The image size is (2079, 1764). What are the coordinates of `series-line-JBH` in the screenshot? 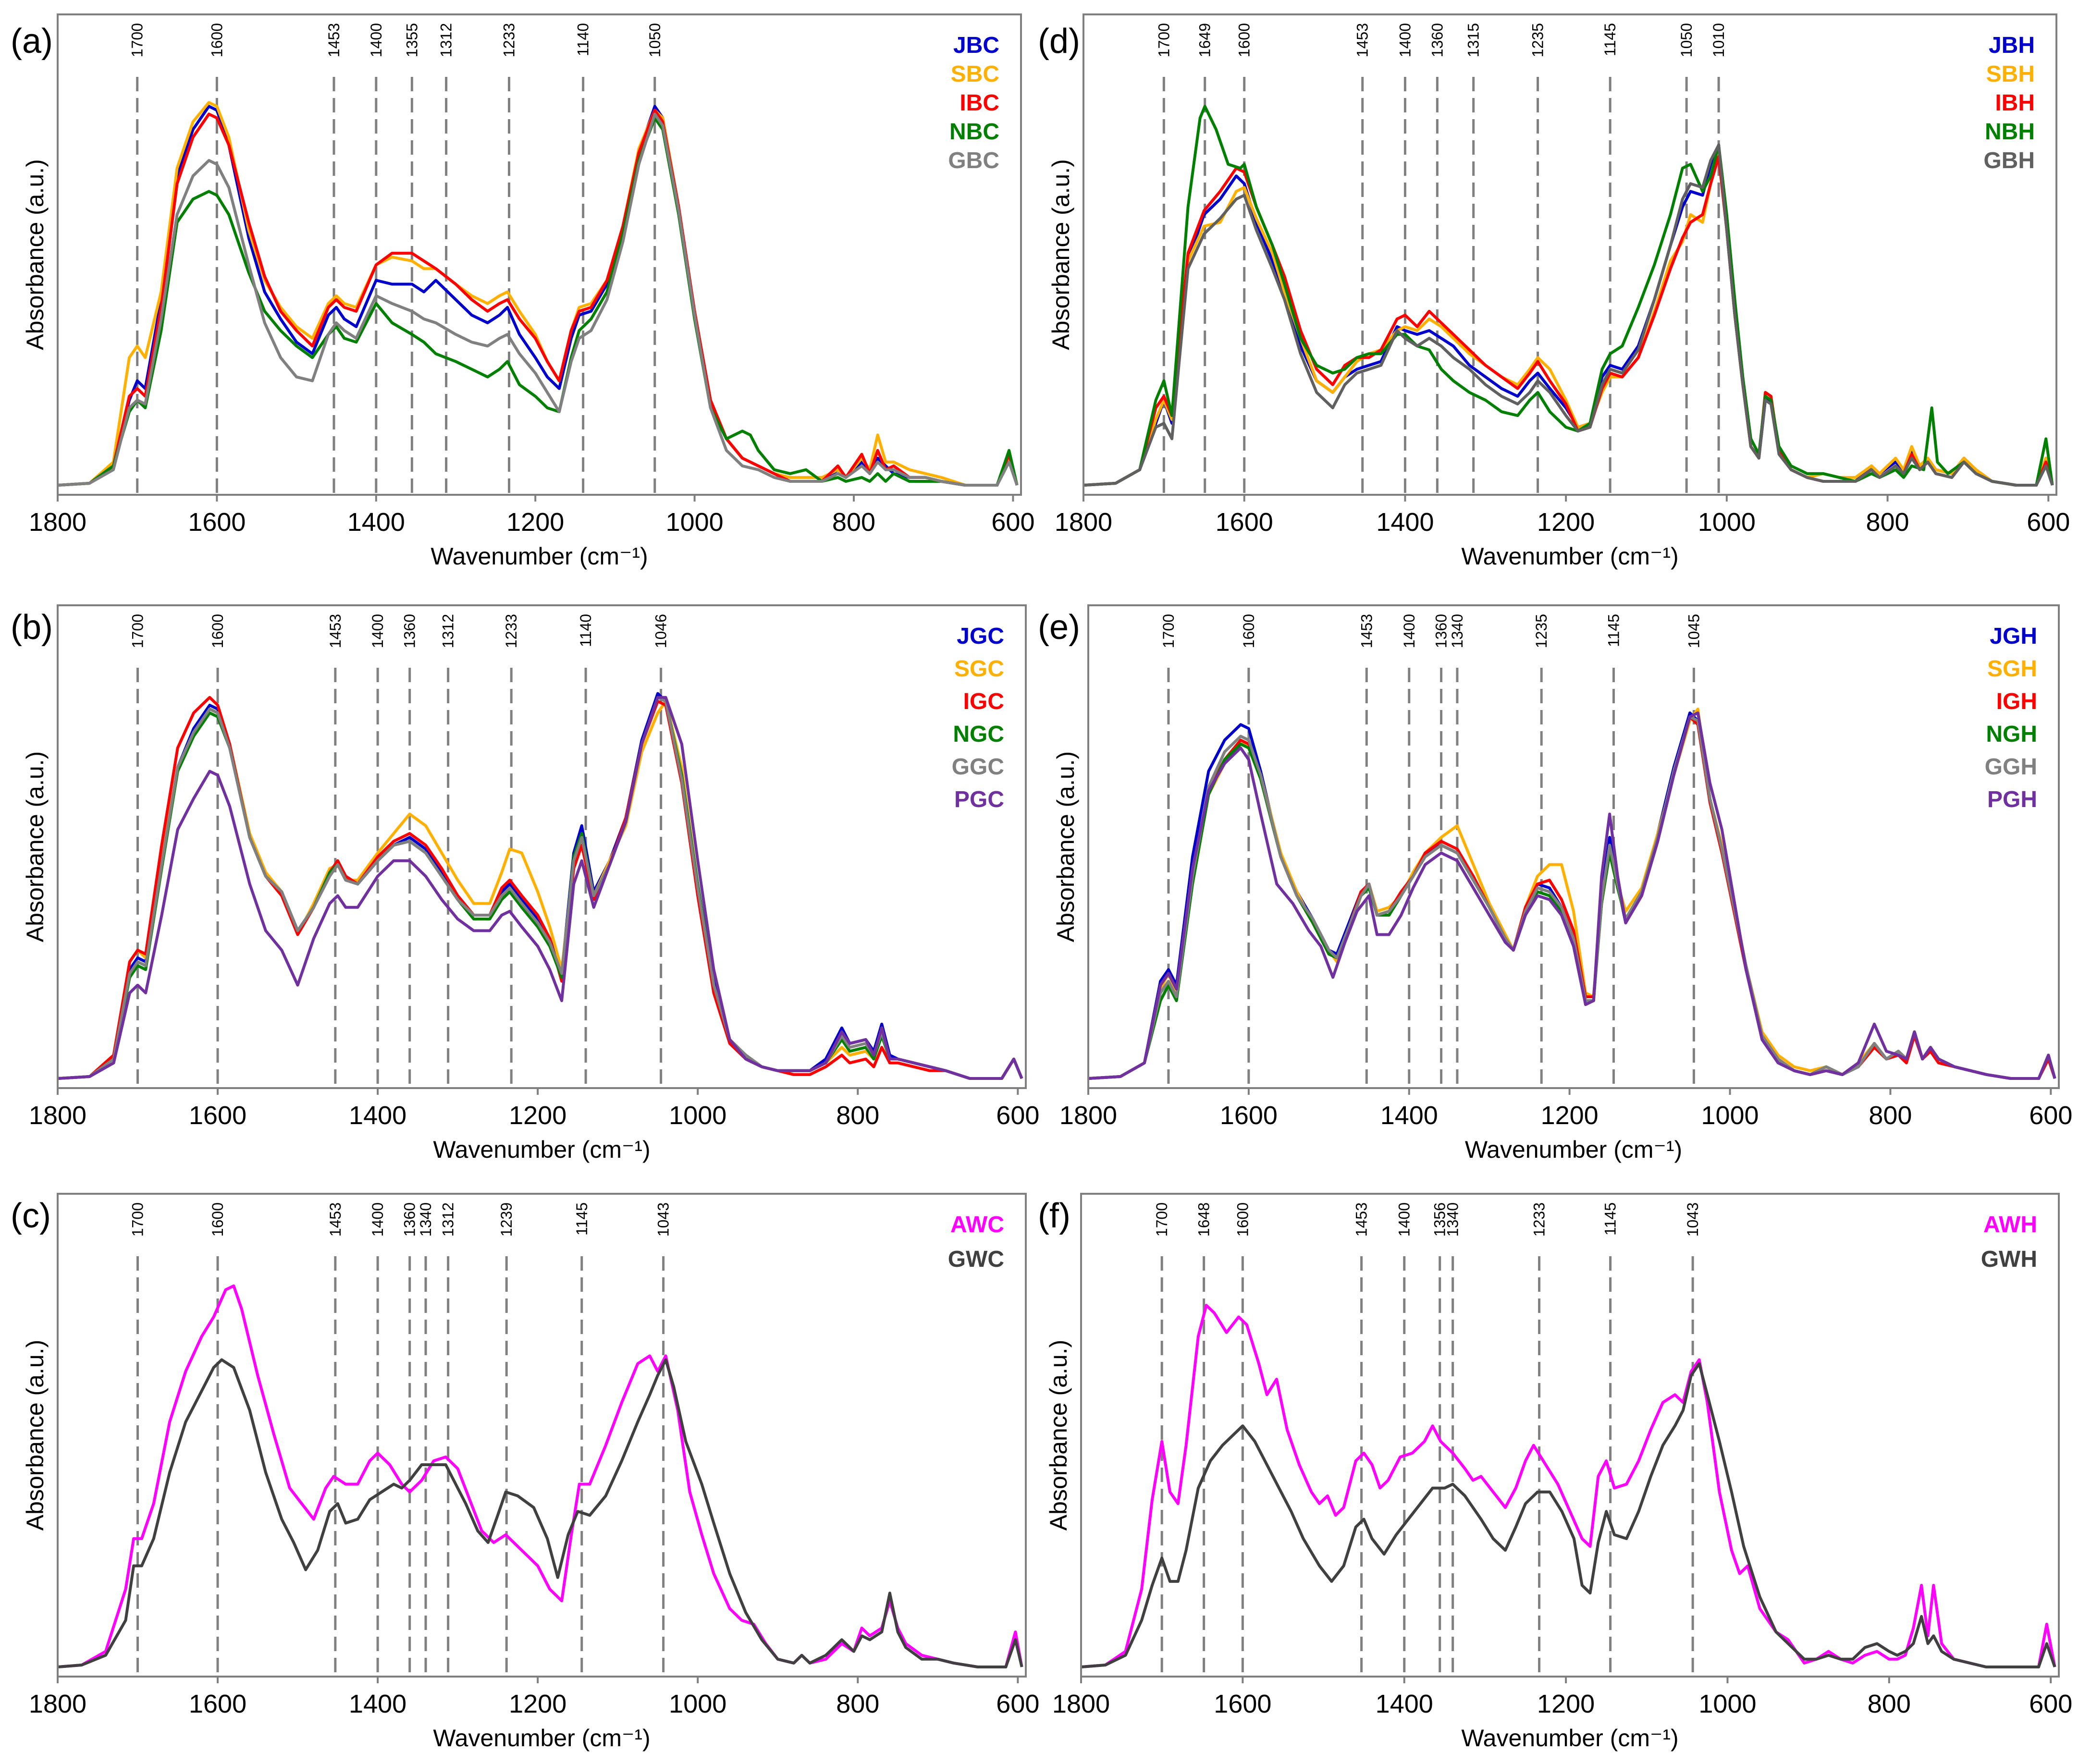 It's located at (1568, 315).